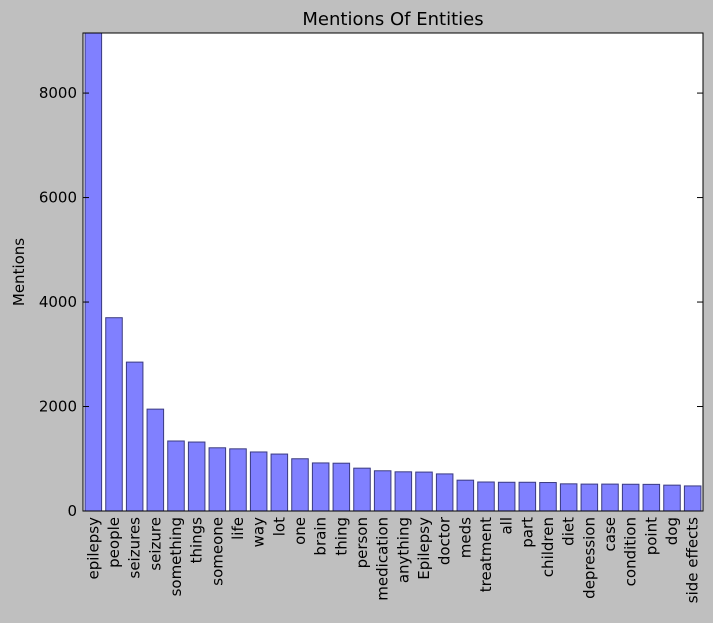 Image resolution: width=713 pixels, height=623 pixels. I want to click on bar-anything, so click(403, 491).